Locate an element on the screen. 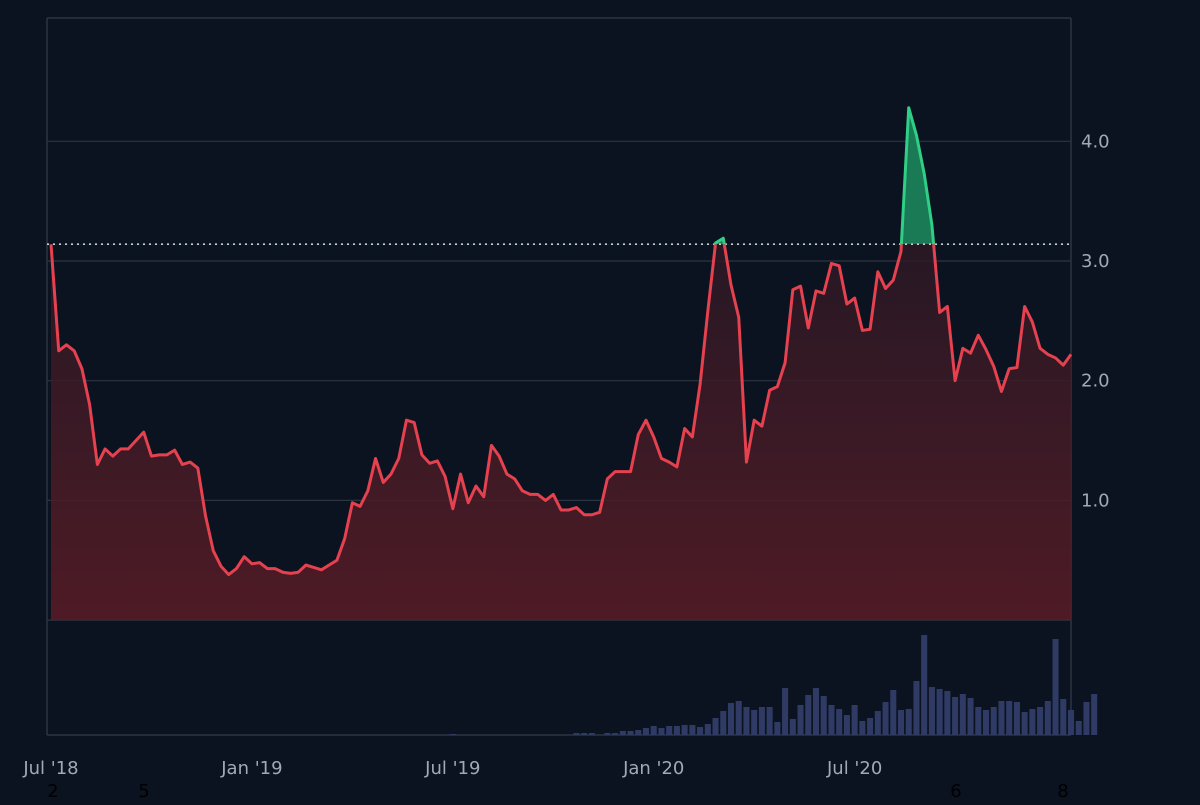 The image size is (1200, 805). footer-numbers: 2 5 6 8 is located at coordinates (557, 791).